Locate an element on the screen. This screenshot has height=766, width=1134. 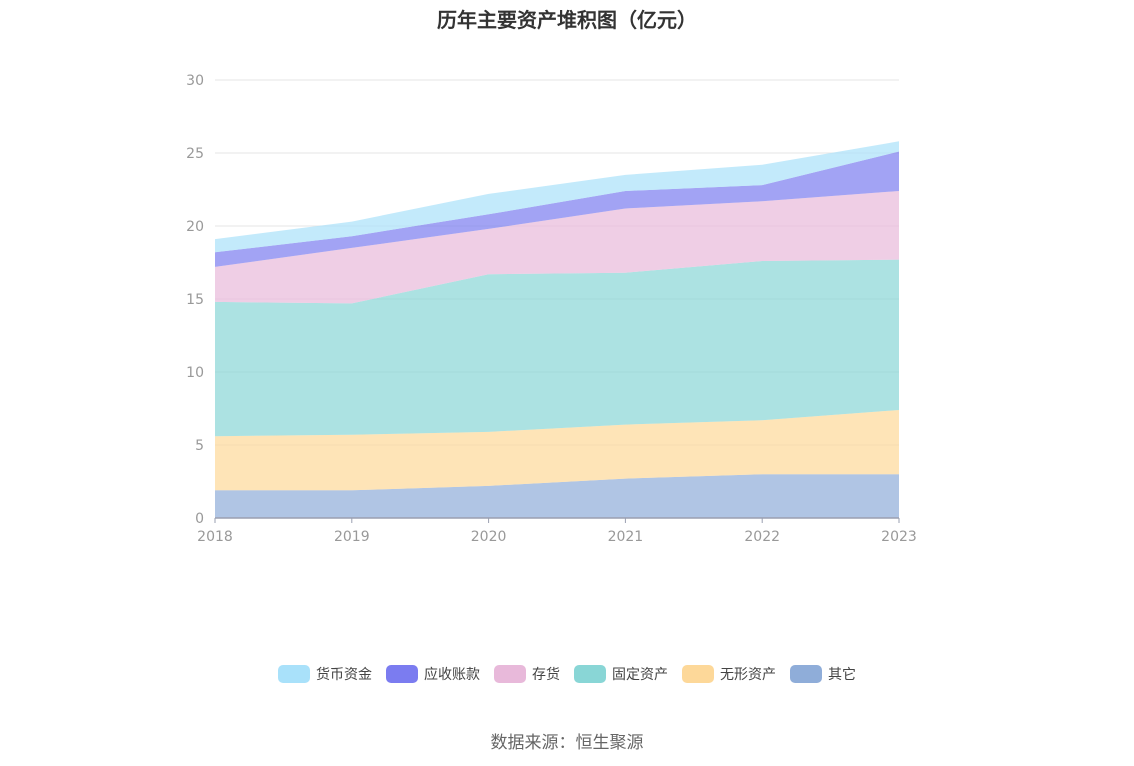
y-tick-label: 5 is located at coordinates (199, 446).